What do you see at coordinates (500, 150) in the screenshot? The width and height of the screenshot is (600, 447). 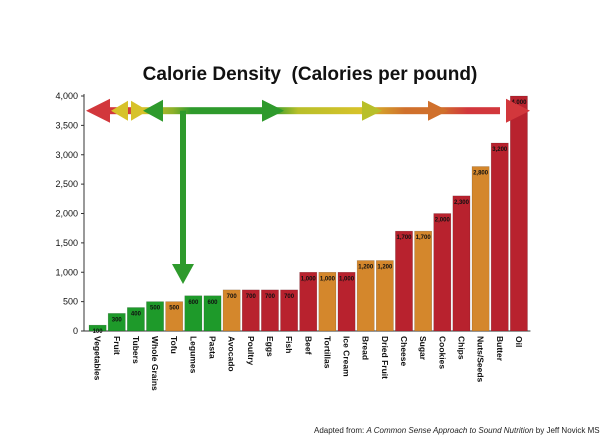 I see `bar-value-label: 3,200` at bounding box center [500, 150].